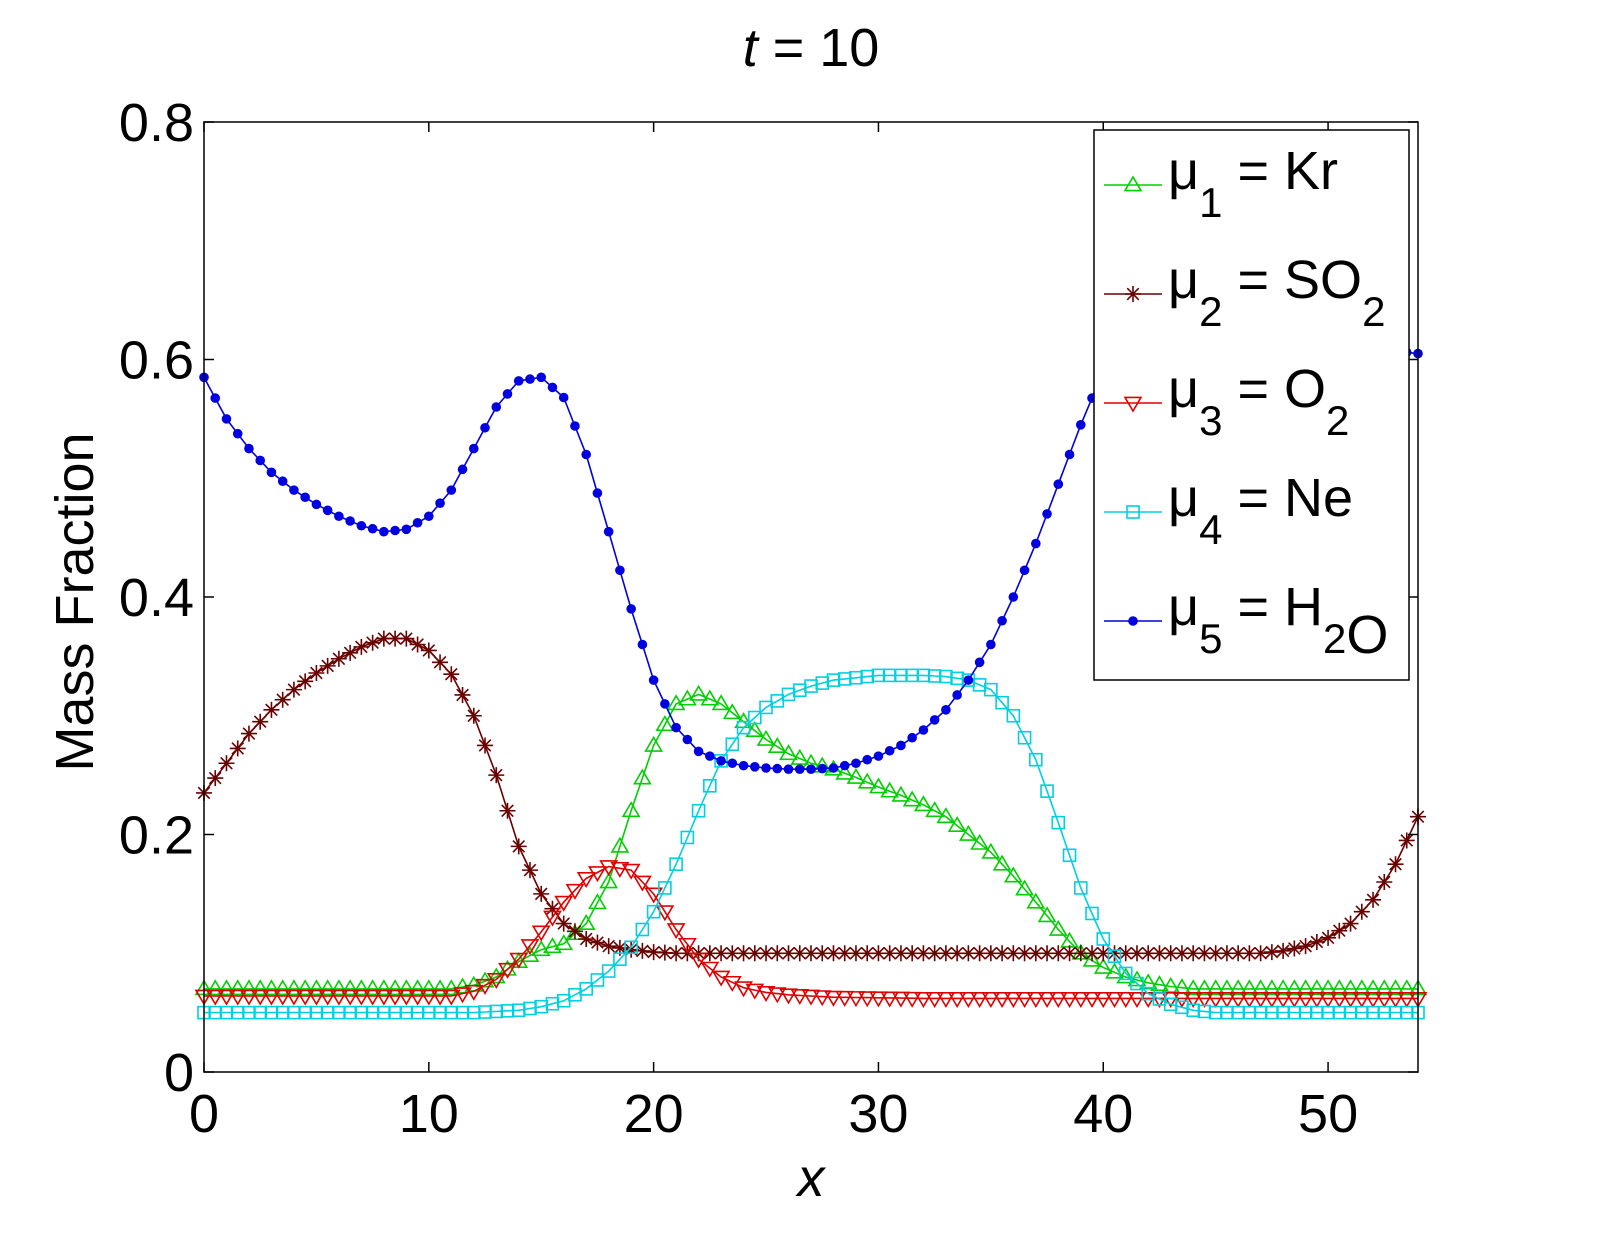 This screenshot has width=1600, height=1238. Describe the element at coordinates (1210, 311) in the screenshot. I see `legend-subscript: 2` at that location.